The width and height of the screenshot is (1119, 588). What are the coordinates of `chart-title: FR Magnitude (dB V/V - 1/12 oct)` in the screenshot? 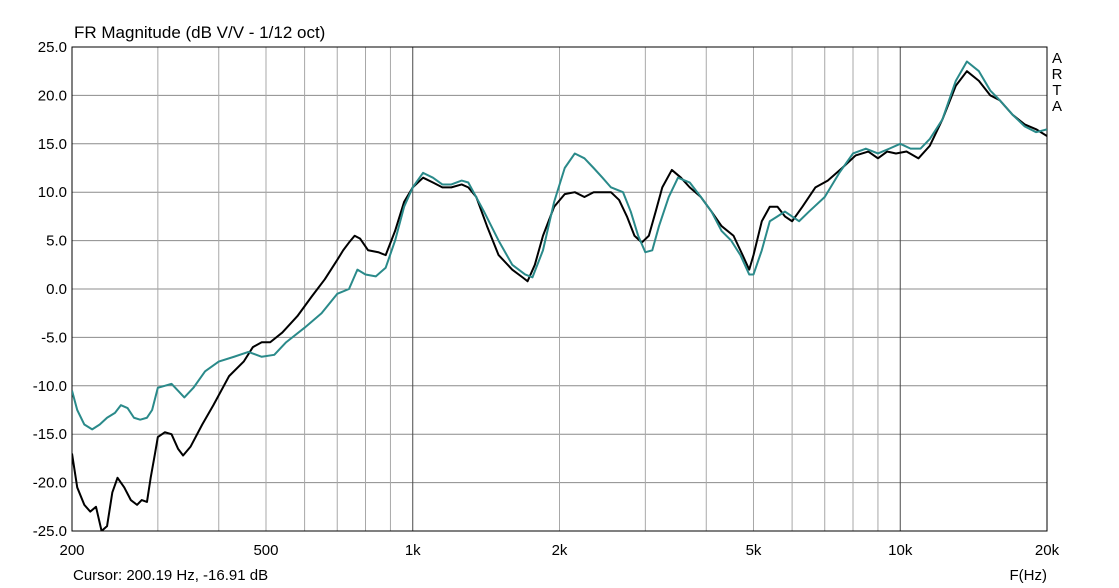 It's located at (199, 32).